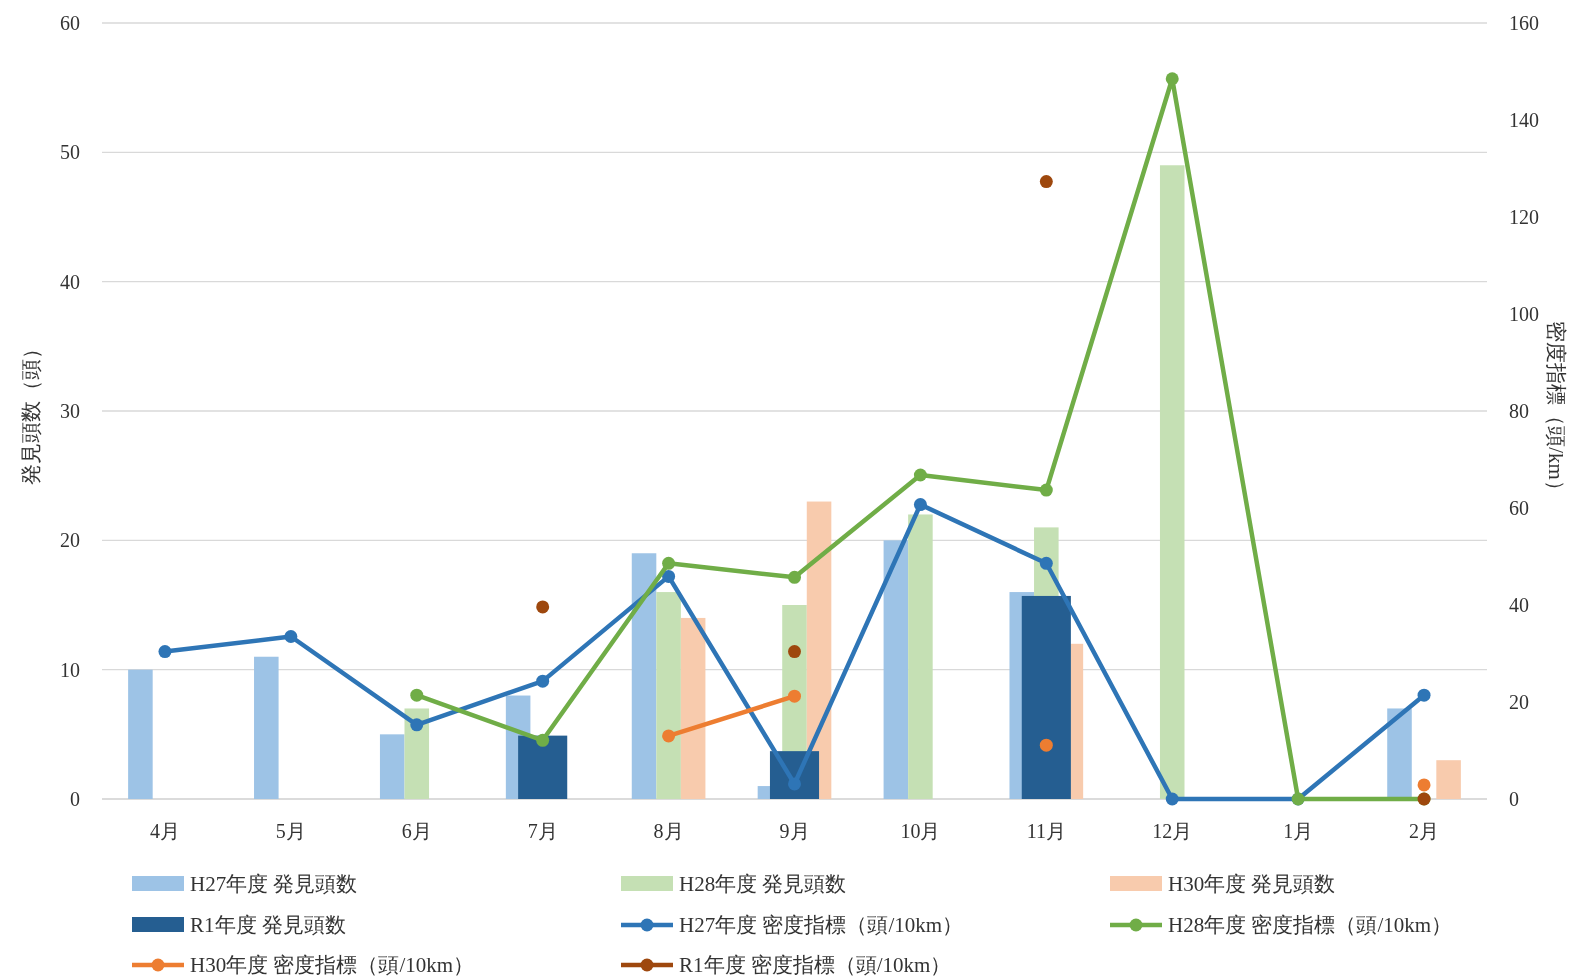 Image resolution: width=1592 pixels, height=979 pixels. I want to click on y-tick-label: 30, so click(70, 411).